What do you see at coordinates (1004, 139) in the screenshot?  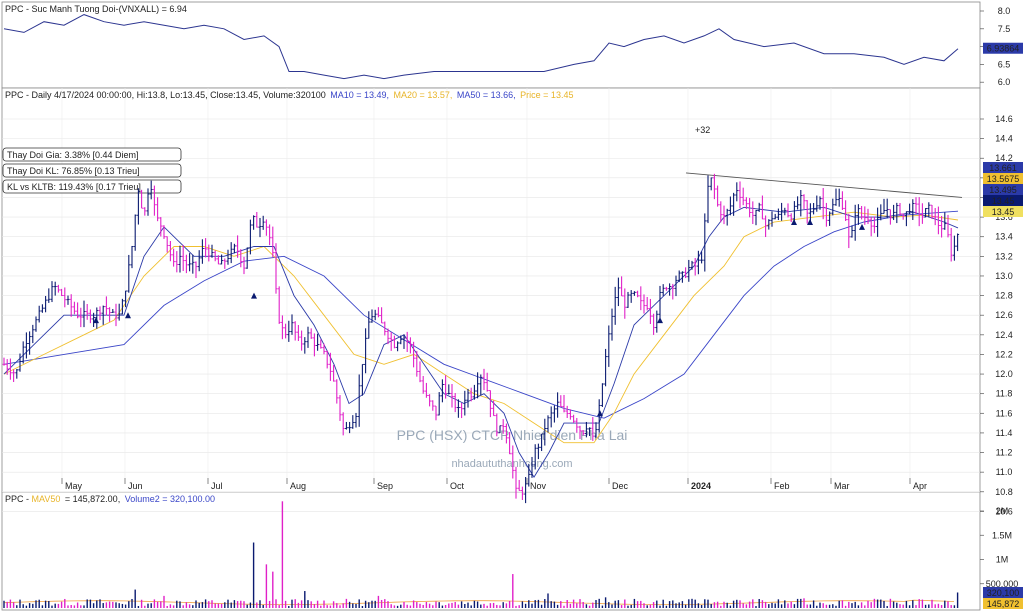 I see `price-tick-label: 14.4` at bounding box center [1004, 139].